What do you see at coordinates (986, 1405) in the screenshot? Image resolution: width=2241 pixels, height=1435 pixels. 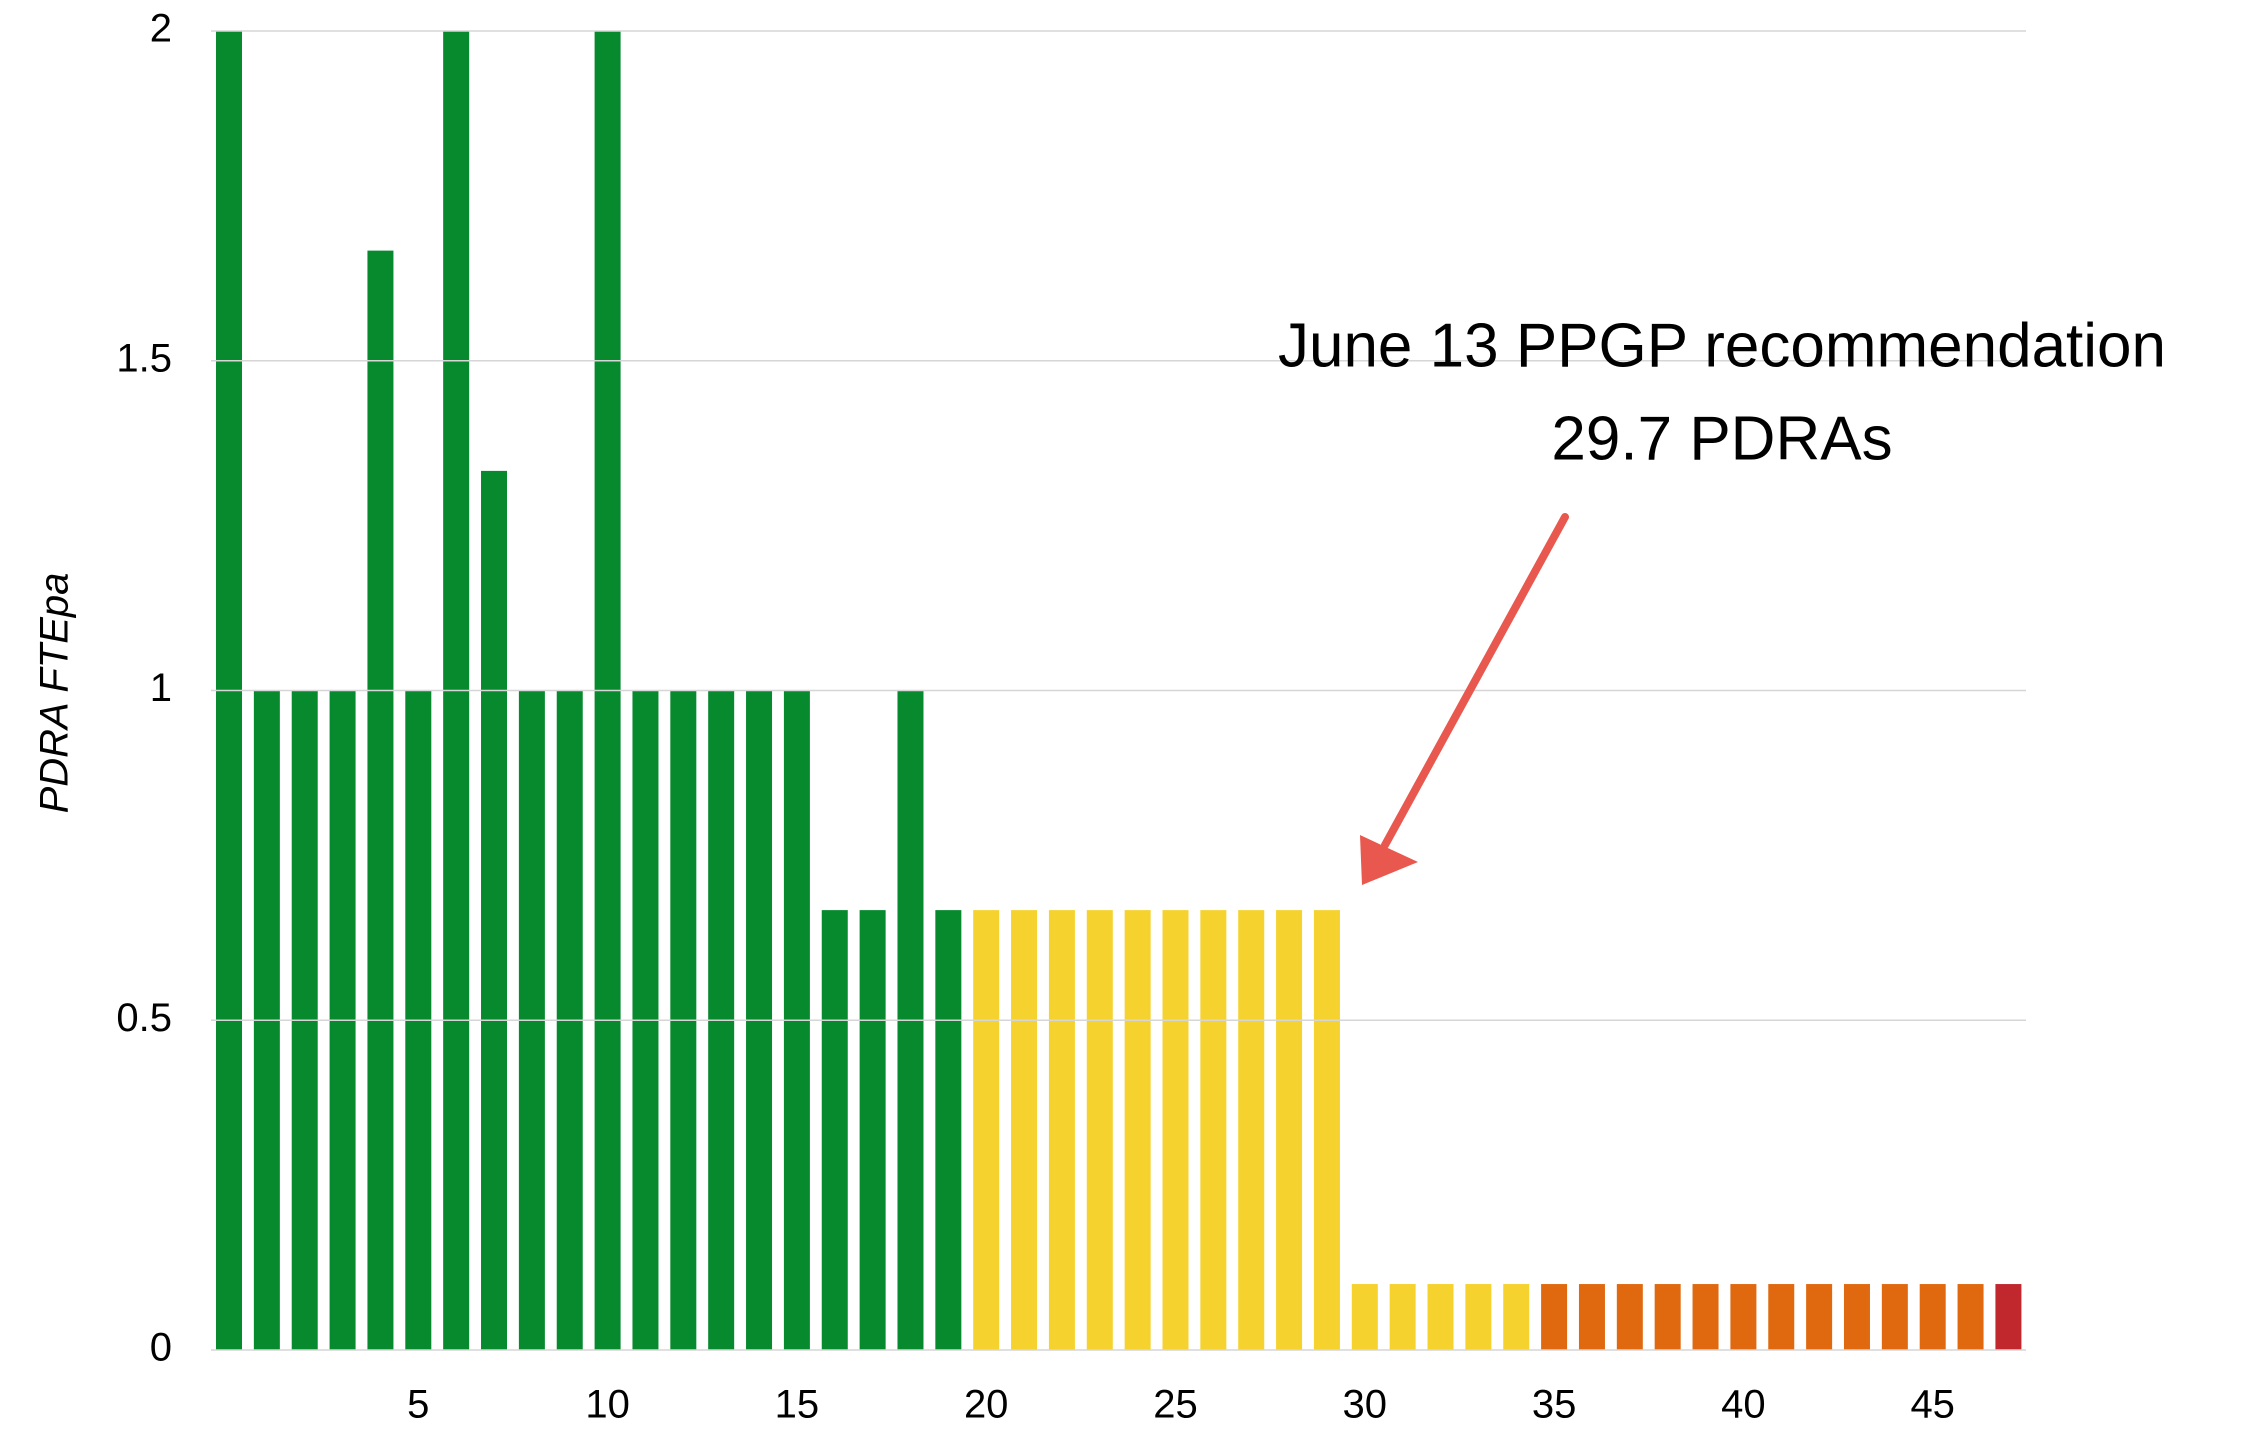 I see `x-tick-label: 20` at bounding box center [986, 1405].